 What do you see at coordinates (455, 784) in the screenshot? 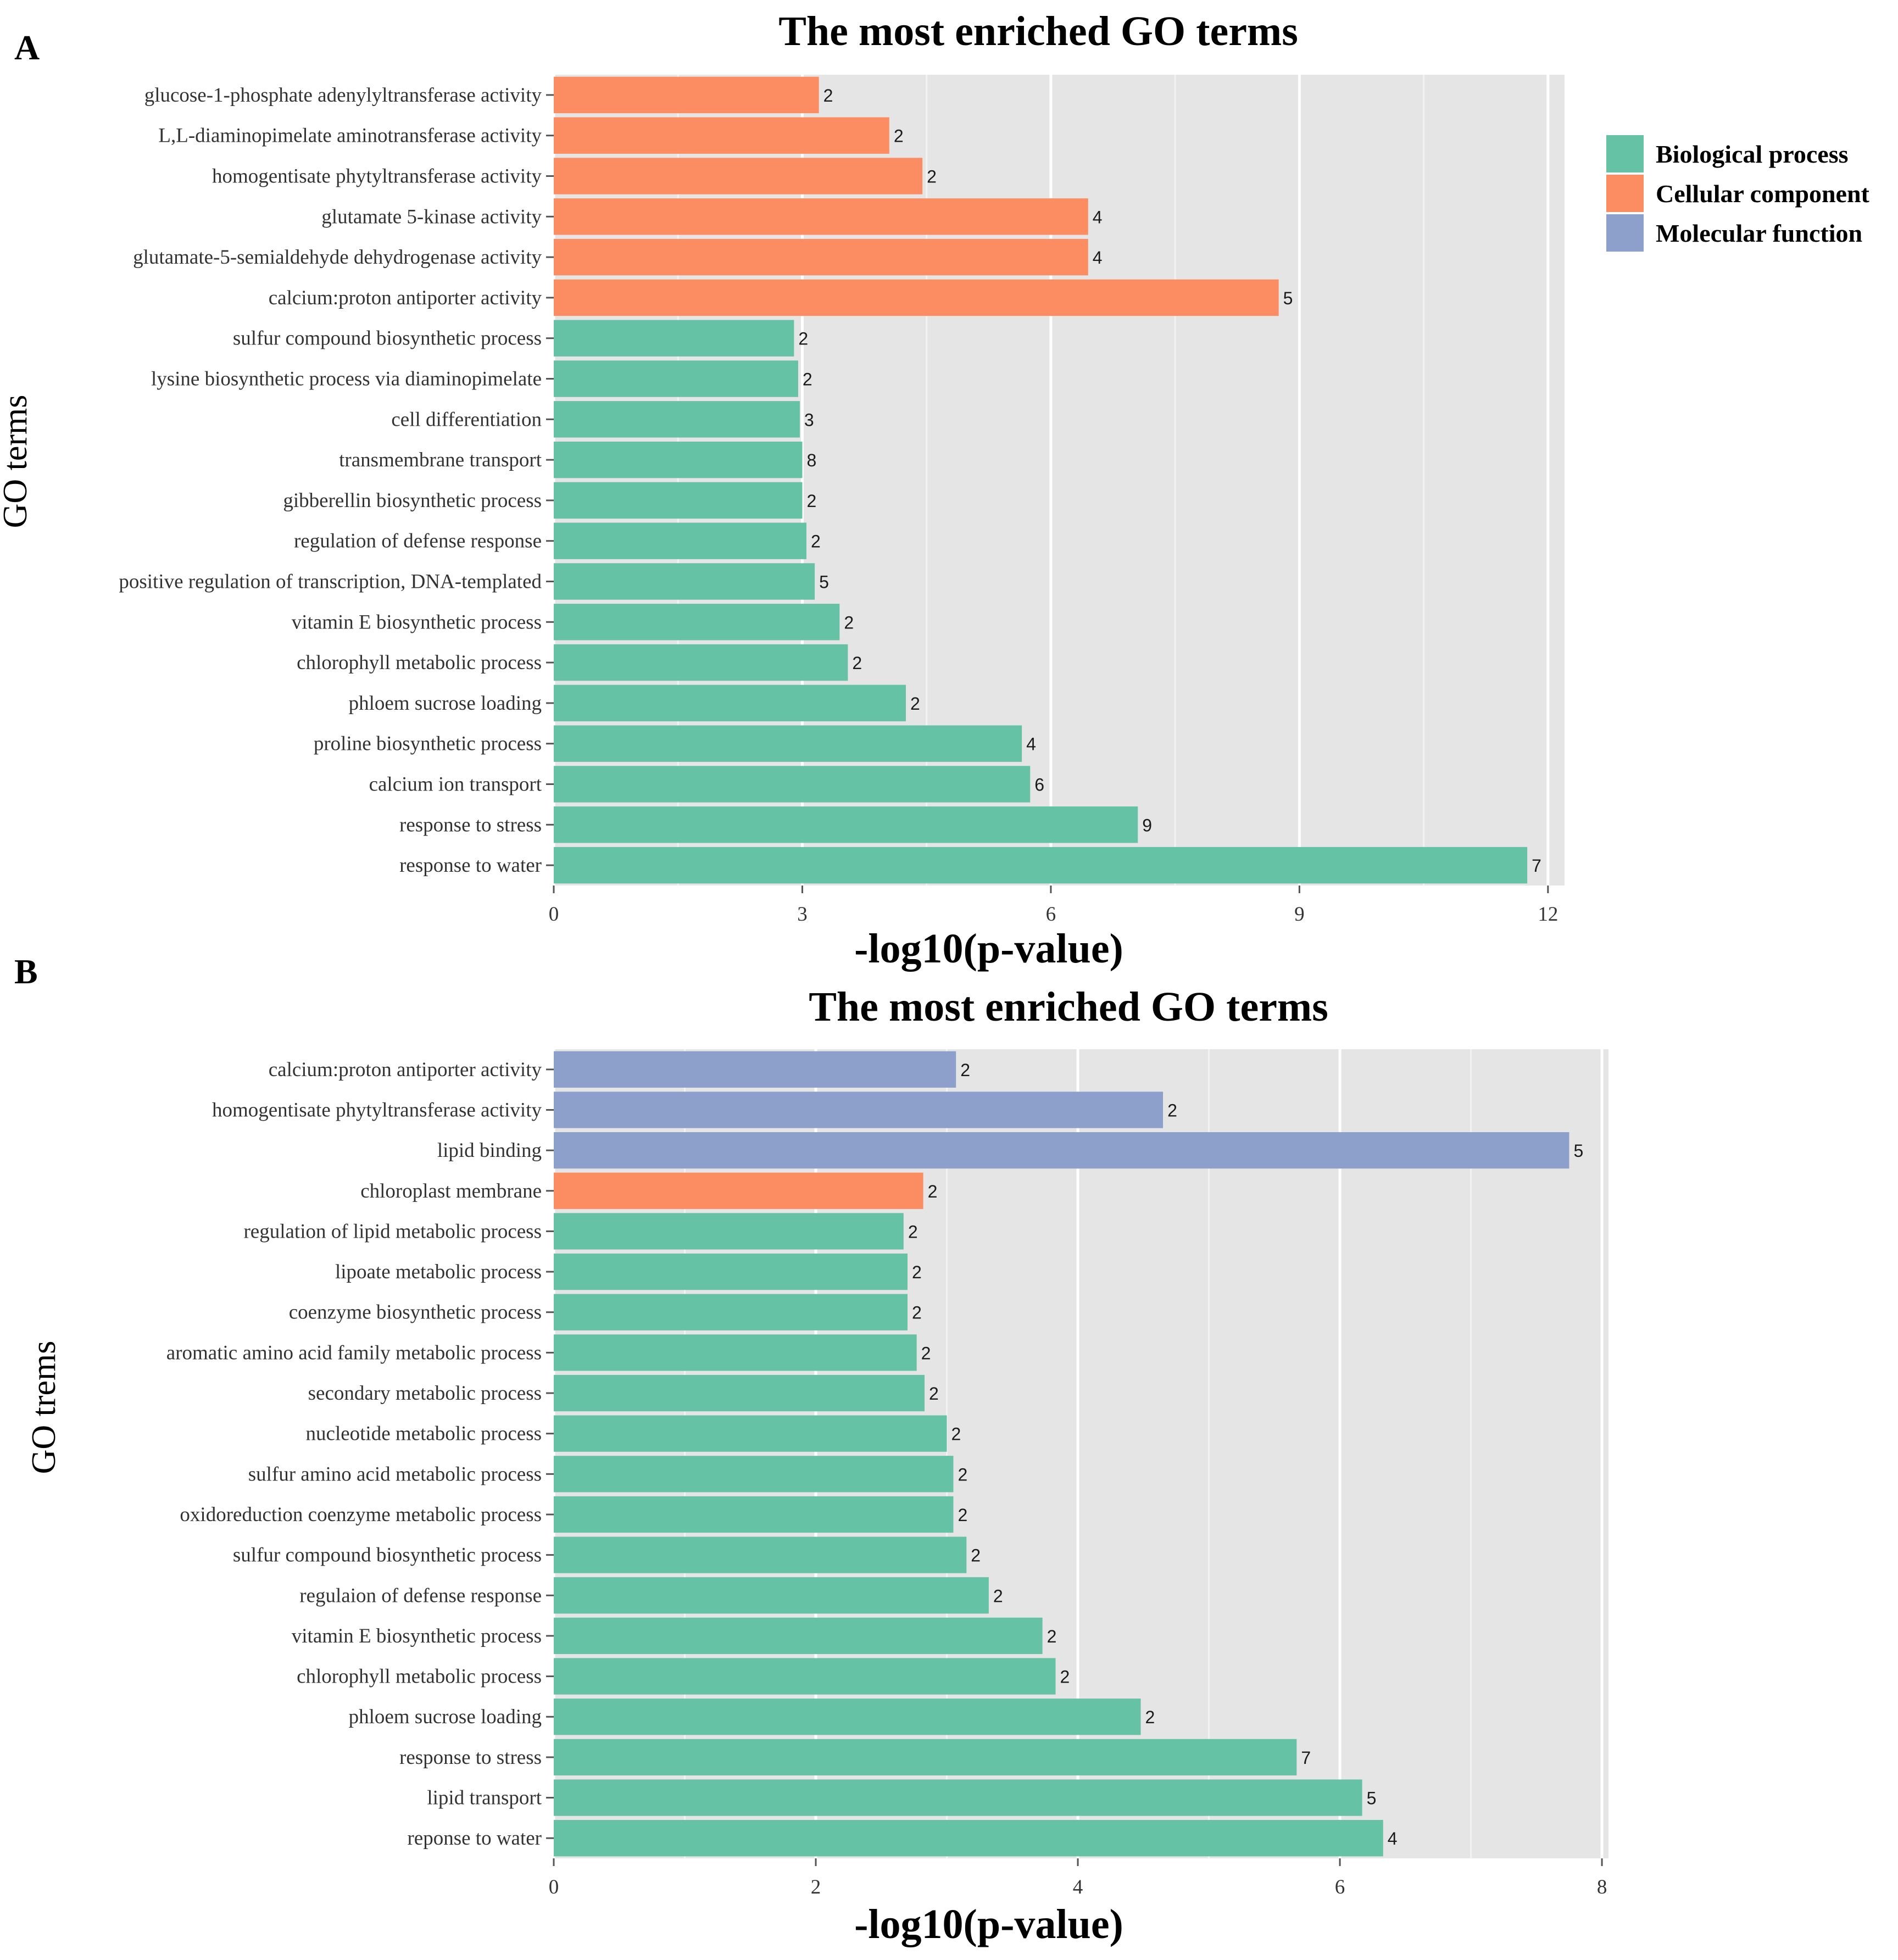
I see `y-tick-label: calcium ion transport` at bounding box center [455, 784].